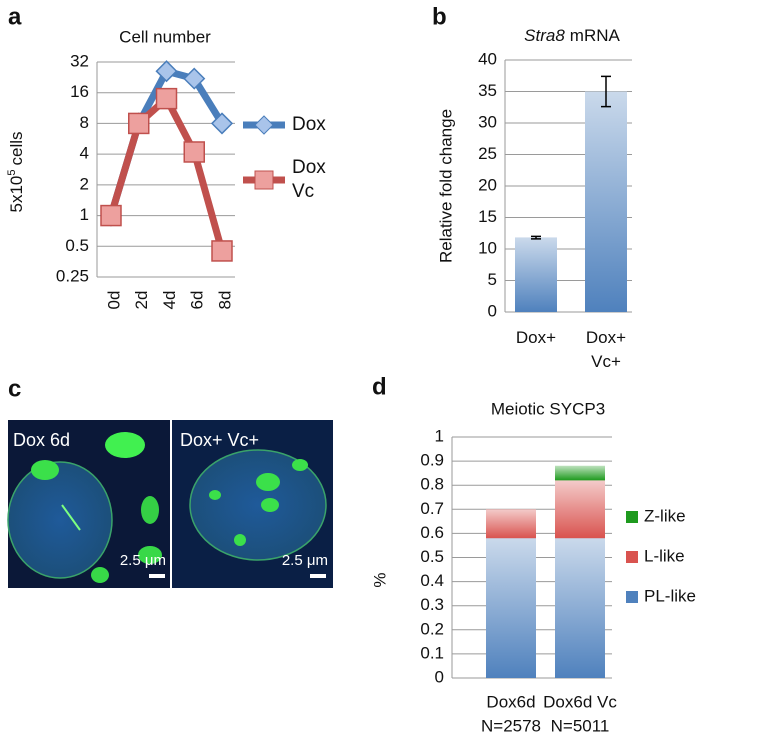 This screenshot has height=745, width=781. Describe the element at coordinates (544, 35) in the screenshot. I see `chart-title-italic: Stra8` at that location.